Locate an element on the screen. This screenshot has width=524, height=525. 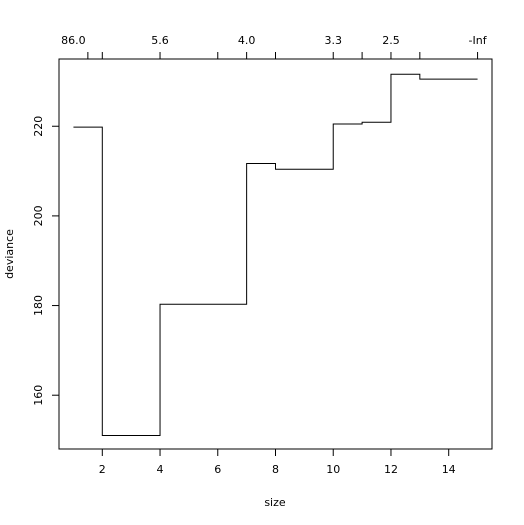
top-tick-label: 4.0 is located at coordinates (247, 40).